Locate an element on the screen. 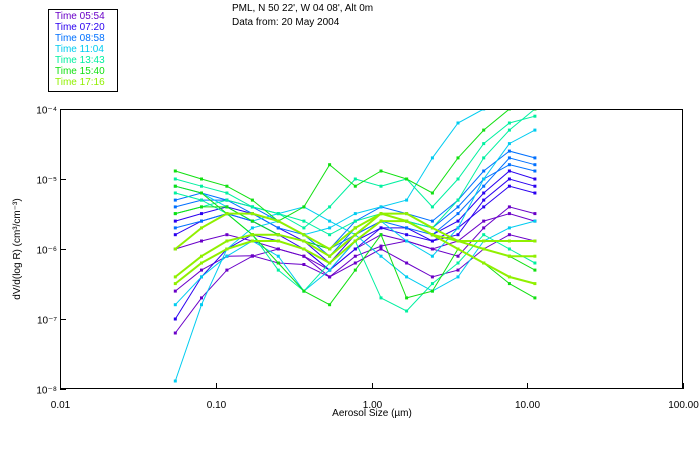 The width and height of the screenshot is (700, 450). chart-title: PML, N 50 22', W 04 08', Alt 0m is located at coordinates (303, 8).